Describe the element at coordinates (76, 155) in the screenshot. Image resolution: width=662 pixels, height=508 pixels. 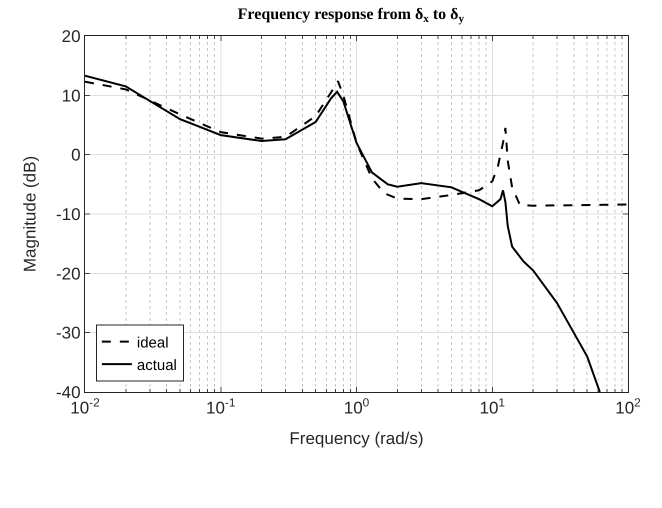
I see `y-tick-label: 0` at that location.